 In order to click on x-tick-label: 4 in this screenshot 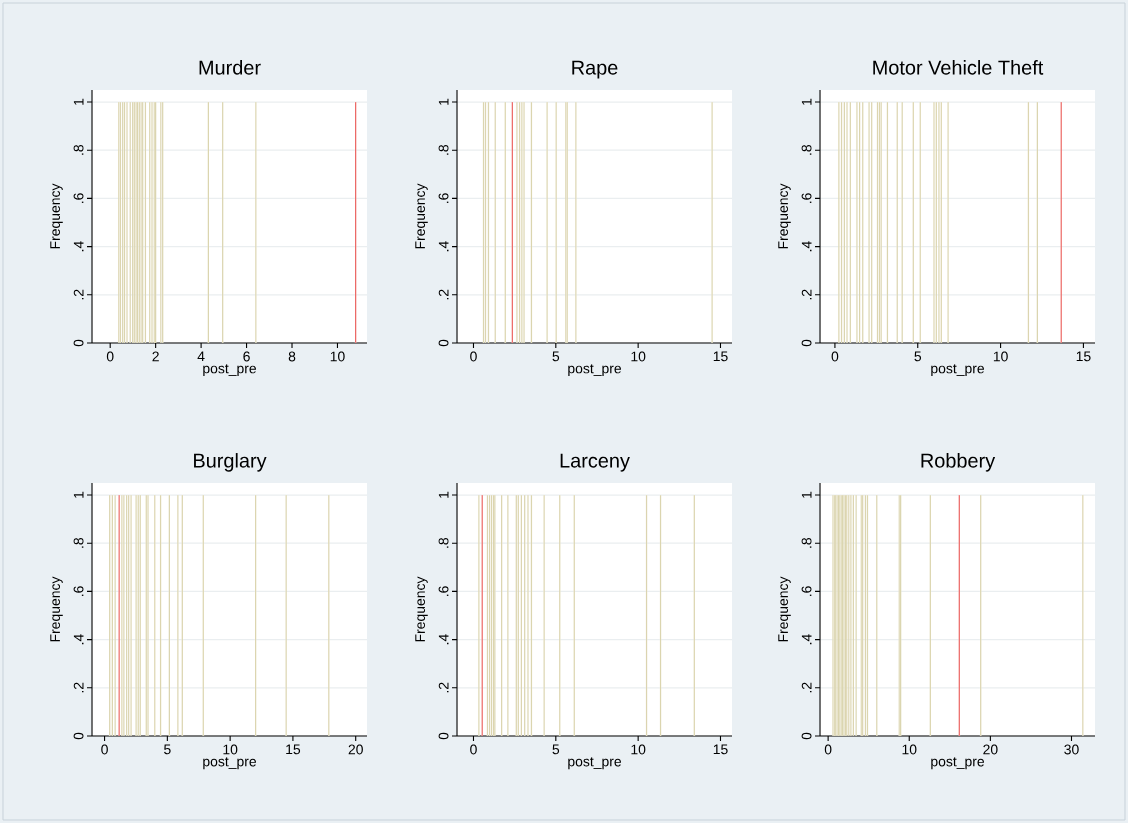, I will do `click(201, 356)`.